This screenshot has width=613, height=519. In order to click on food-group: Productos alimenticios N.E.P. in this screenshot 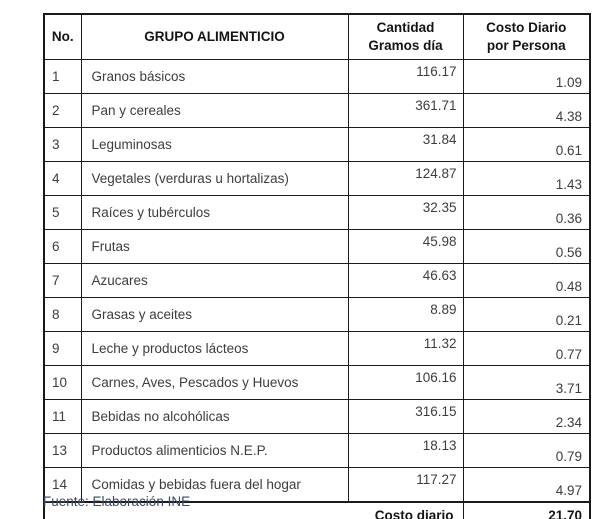, I will do `click(214, 450)`.